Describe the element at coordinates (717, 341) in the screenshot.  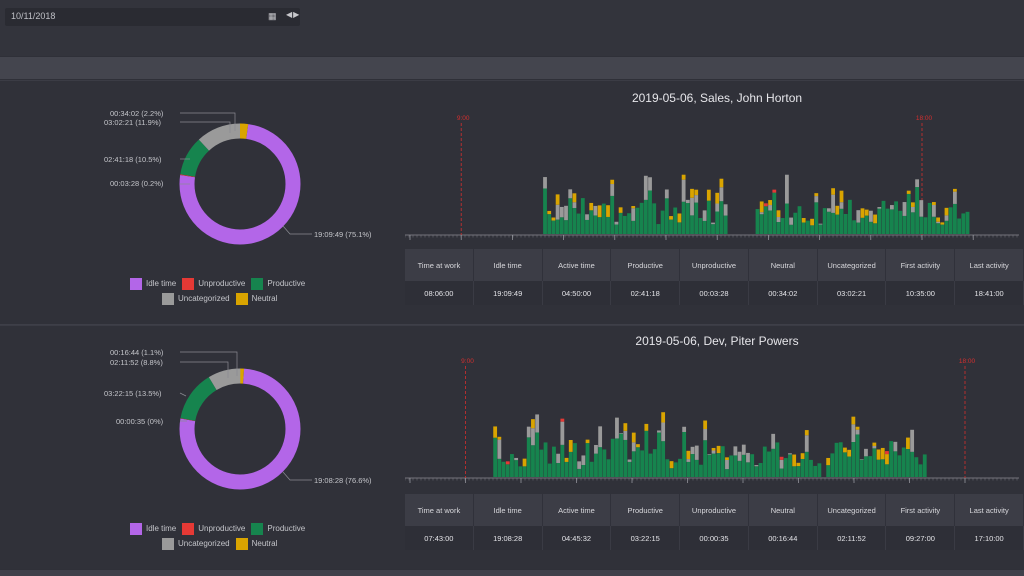
I see `chart-title-2: 2019-05-06, Dev, Piter Powers` at that location.